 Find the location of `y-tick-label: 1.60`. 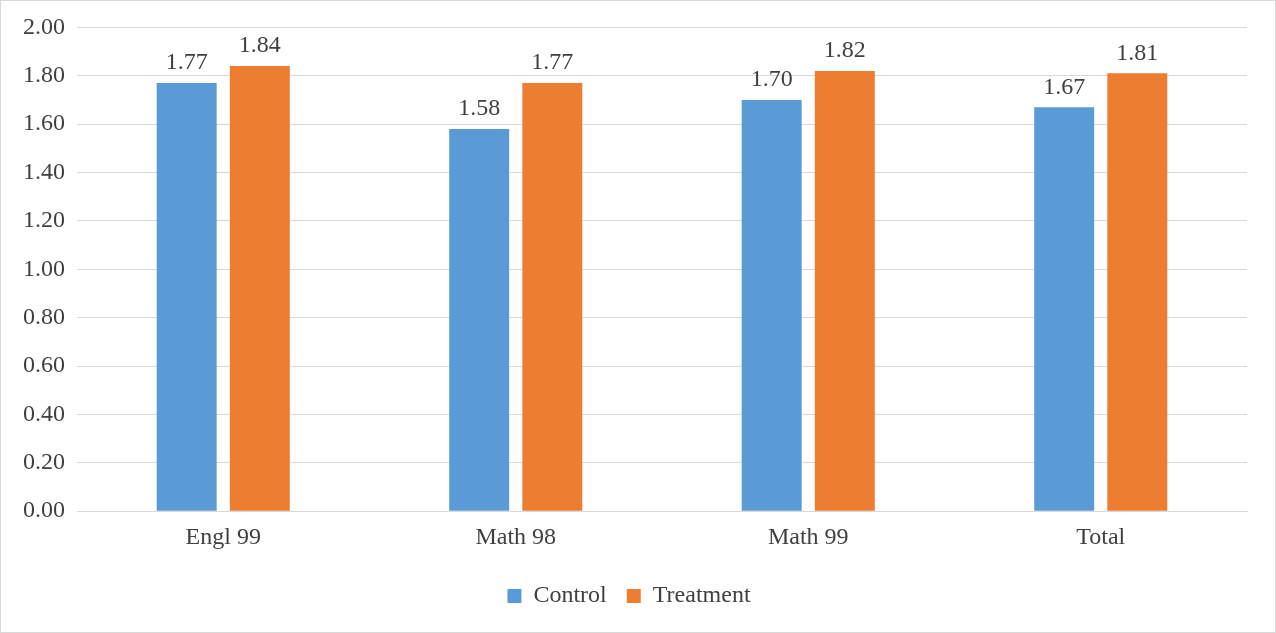

y-tick-label: 1.60 is located at coordinates (44, 122).